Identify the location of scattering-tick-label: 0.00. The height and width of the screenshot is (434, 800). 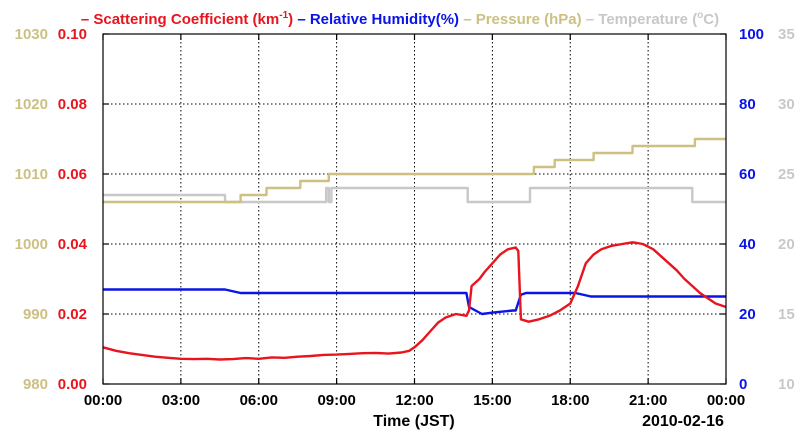
(72, 384).